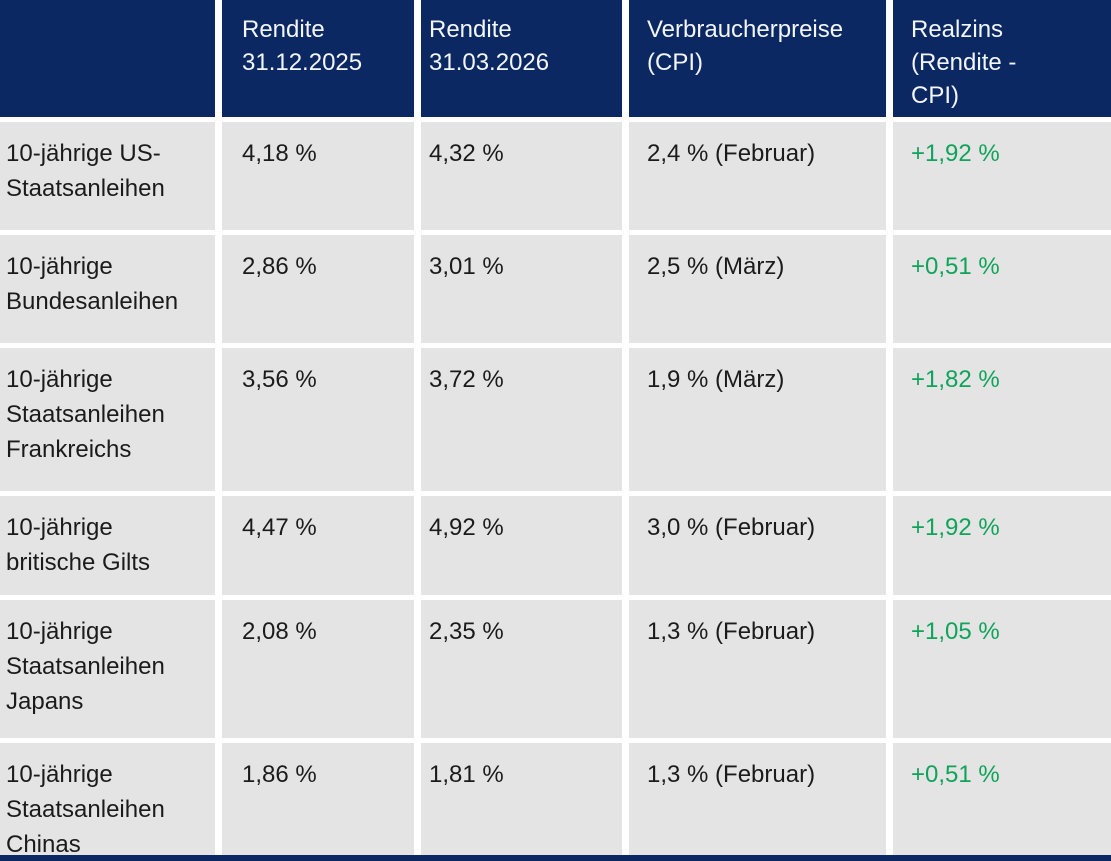 This screenshot has height=861, width=1111. I want to click on value-rendite-2025-china: 1,86 %, so click(318, 799).